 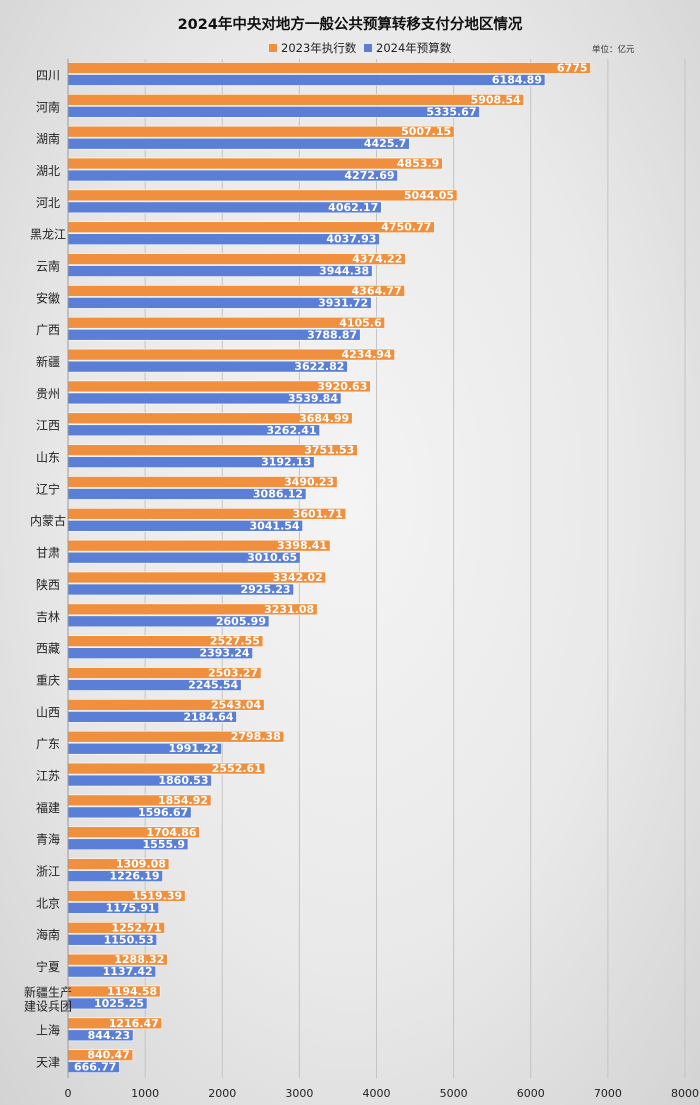 I want to click on value-label-2023: 3231.08, so click(x=289, y=609).